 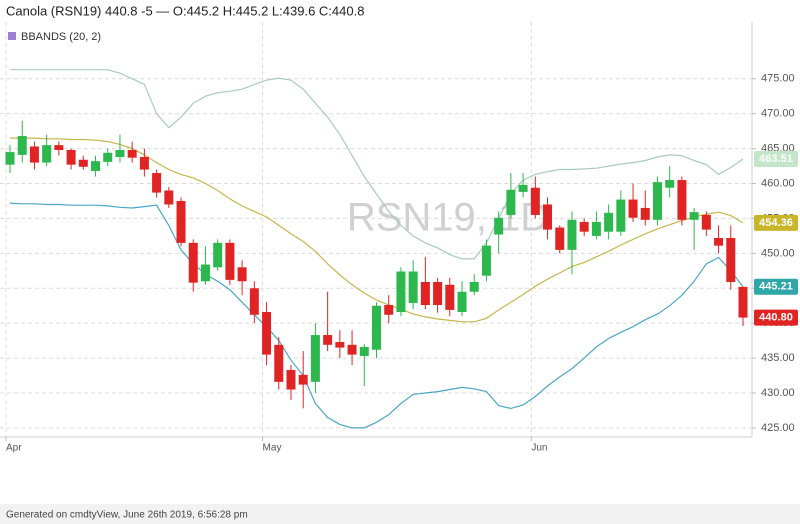 What do you see at coordinates (14, 448) in the screenshot?
I see `x-tick-label: Apr` at bounding box center [14, 448].